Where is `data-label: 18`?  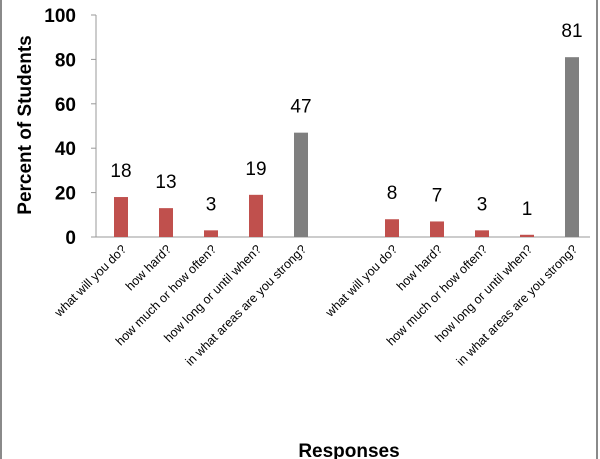 data-label: 18 is located at coordinates (120, 171).